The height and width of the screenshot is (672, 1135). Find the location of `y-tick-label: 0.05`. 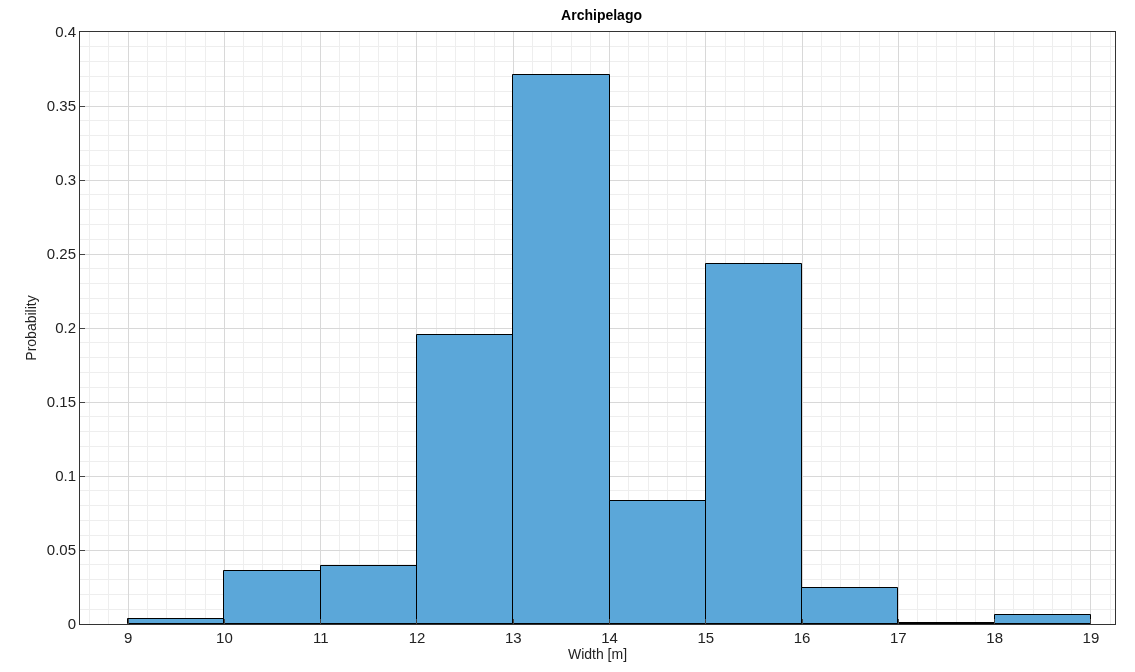

y-tick-label: 0.05 is located at coordinates (61, 550).